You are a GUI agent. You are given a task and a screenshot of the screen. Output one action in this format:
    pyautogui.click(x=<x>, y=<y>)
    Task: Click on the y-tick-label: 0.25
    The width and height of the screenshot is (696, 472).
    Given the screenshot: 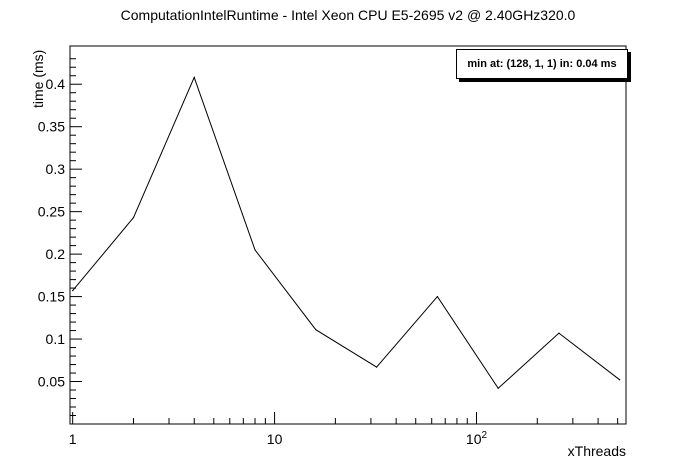 What is the action you would take?
    pyautogui.click(x=51, y=212)
    